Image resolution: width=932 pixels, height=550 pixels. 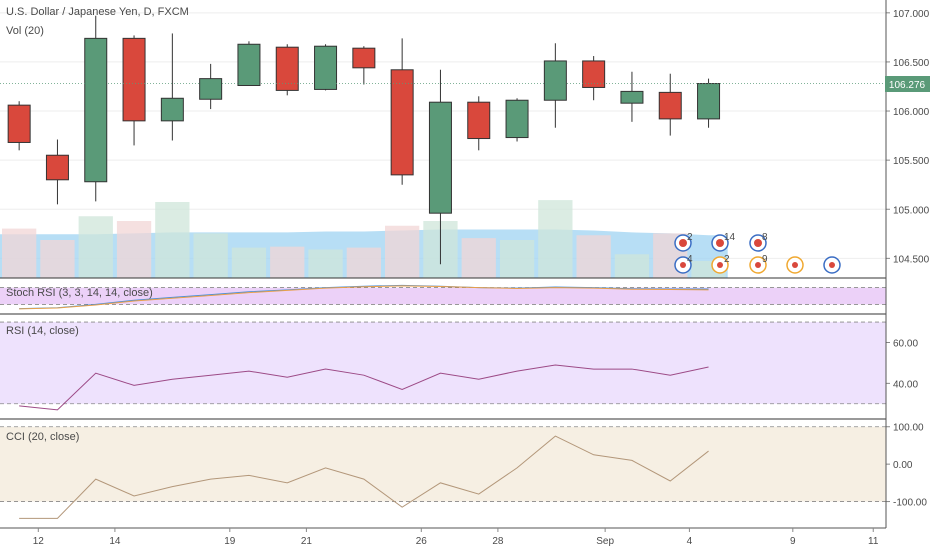 I want to click on last-price-value: 106.276, so click(x=907, y=85).